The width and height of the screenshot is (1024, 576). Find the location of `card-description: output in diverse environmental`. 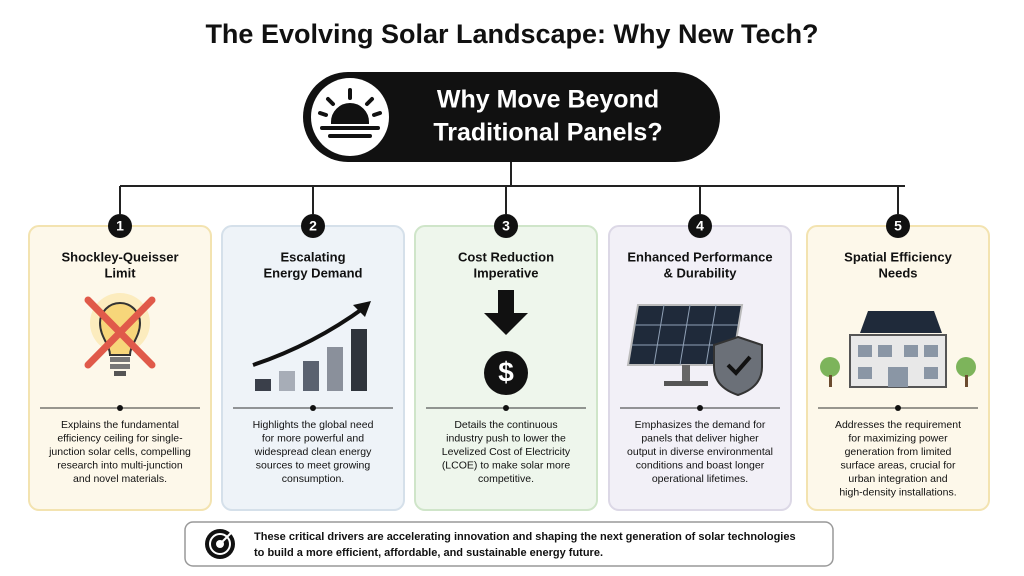

card-description: output in diverse environmental is located at coordinates (700, 452).